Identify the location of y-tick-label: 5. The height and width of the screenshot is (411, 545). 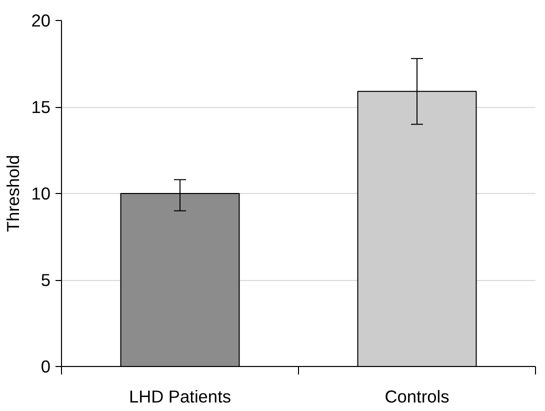
(45, 280).